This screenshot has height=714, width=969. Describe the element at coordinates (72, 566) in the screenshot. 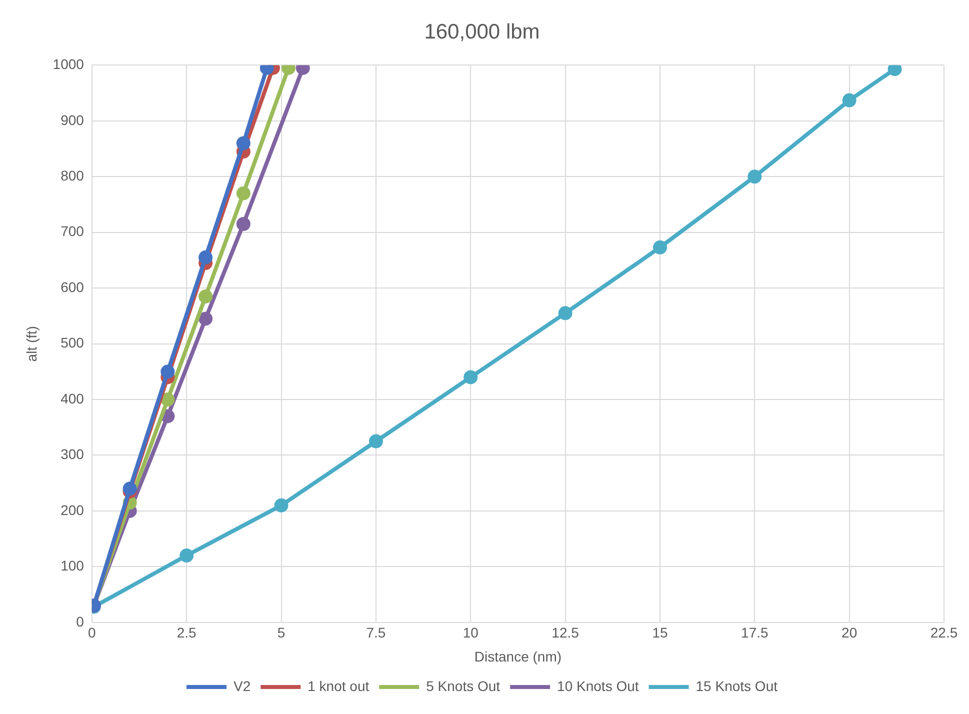

I see `y-tick-label: 100` at that location.